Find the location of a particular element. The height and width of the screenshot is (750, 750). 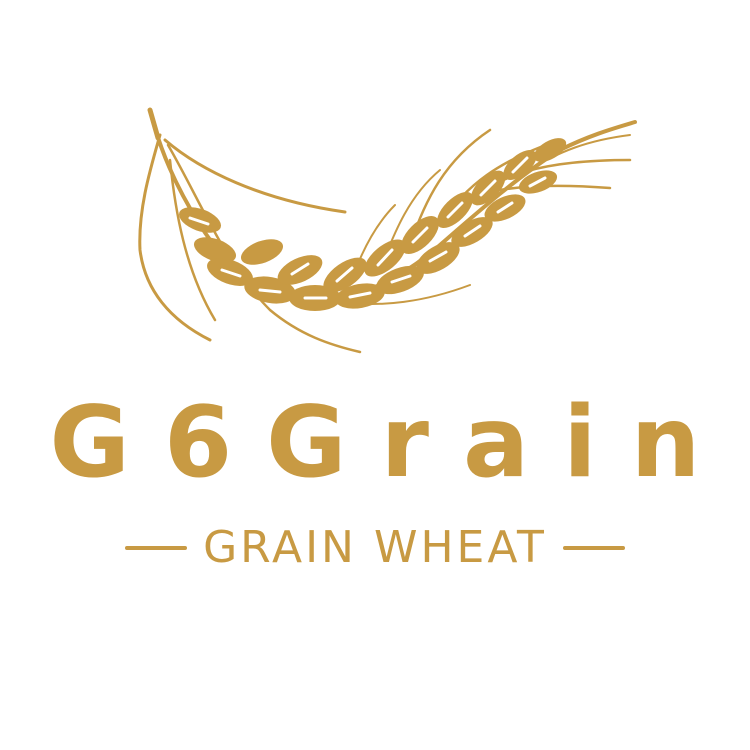

tagline: GRAIN WHEAT is located at coordinates (375, 547).